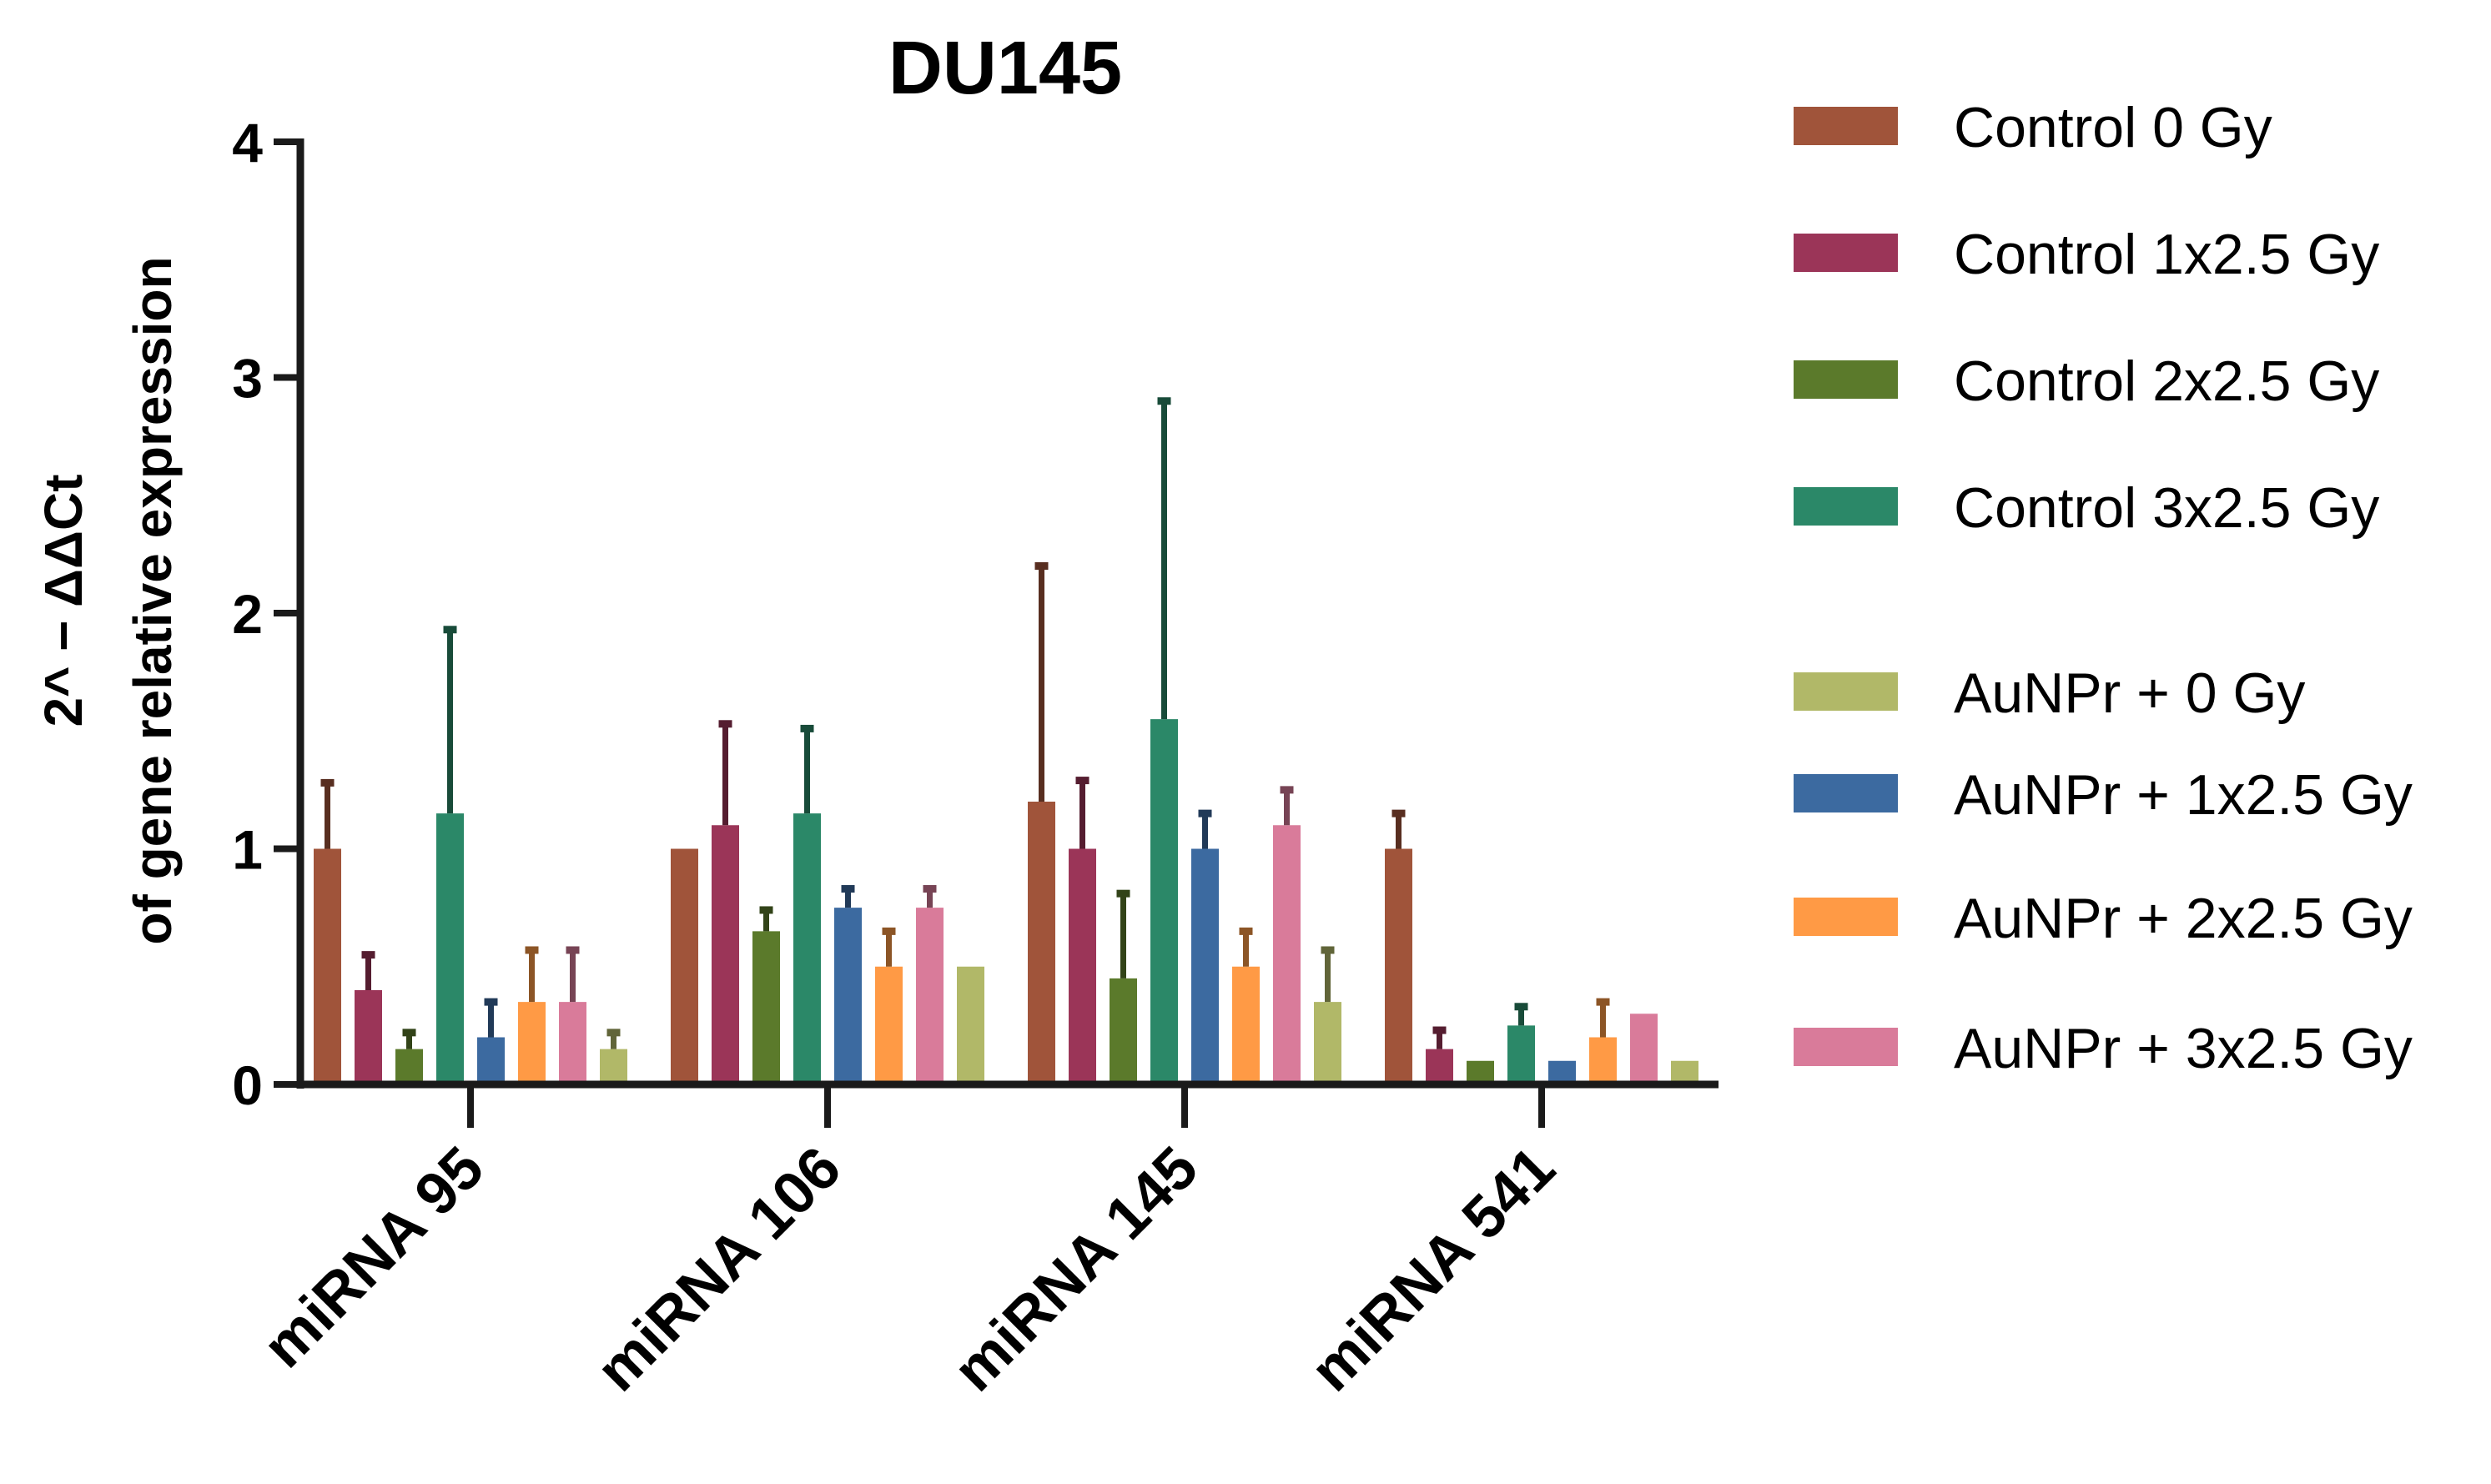 The image size is (2491, 1484). What do you see at coordinates (2183, 918) in the screenshot?
I see `legend-label: AuNPr + 2x2.5 Gy` at bounding box center [2183, 918].